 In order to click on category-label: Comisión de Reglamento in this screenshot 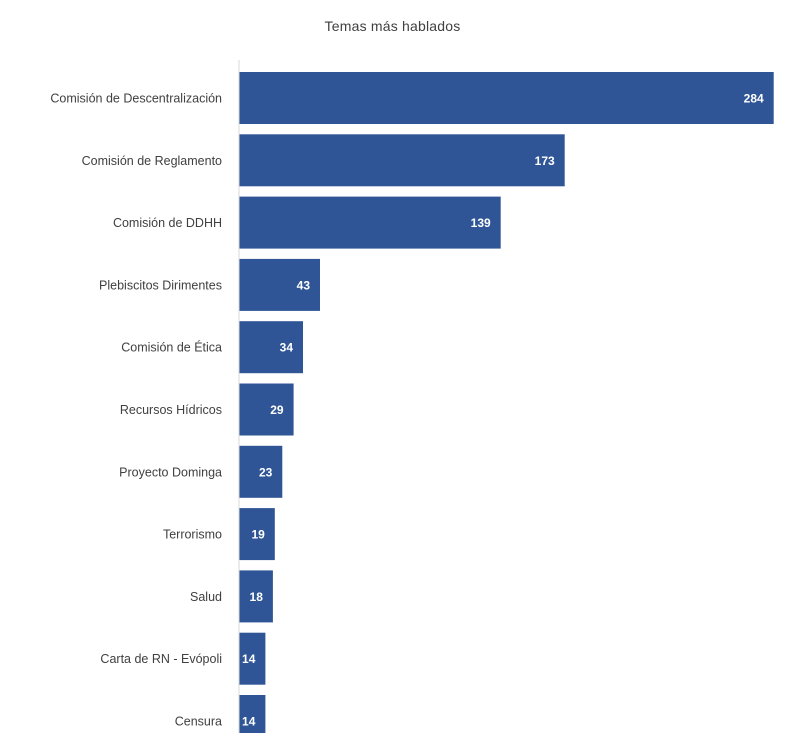, I will do `click(152, 161)`.